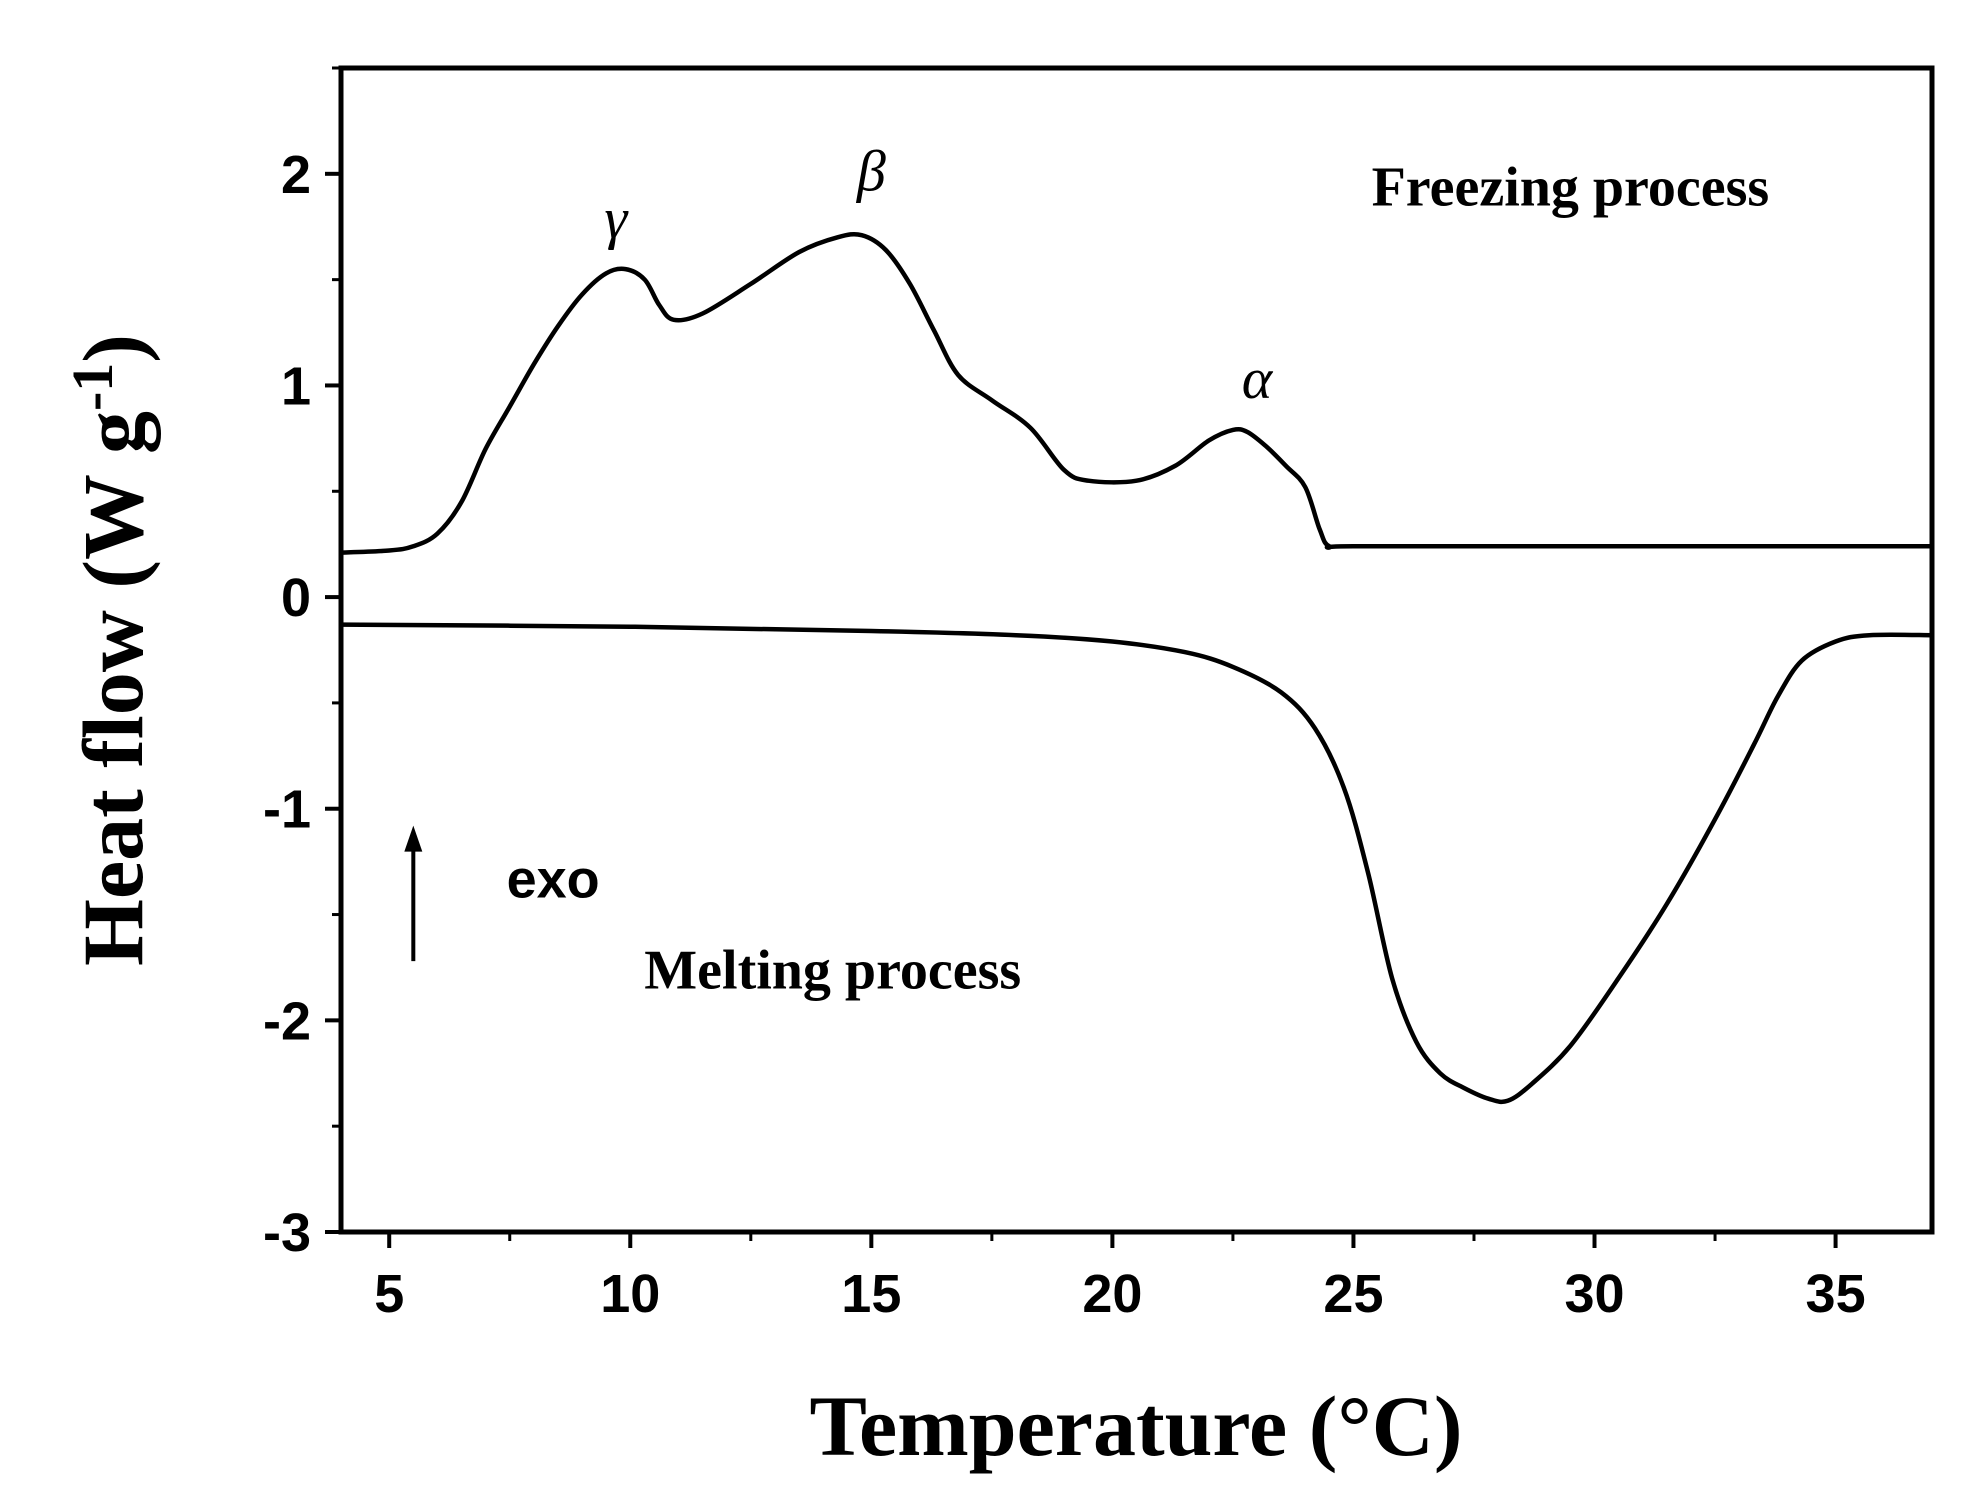  What do you see at coordinates (296, 386) in the screenshot?
I see `y-tick-label-1: 1` at bounding box center [296, 386].